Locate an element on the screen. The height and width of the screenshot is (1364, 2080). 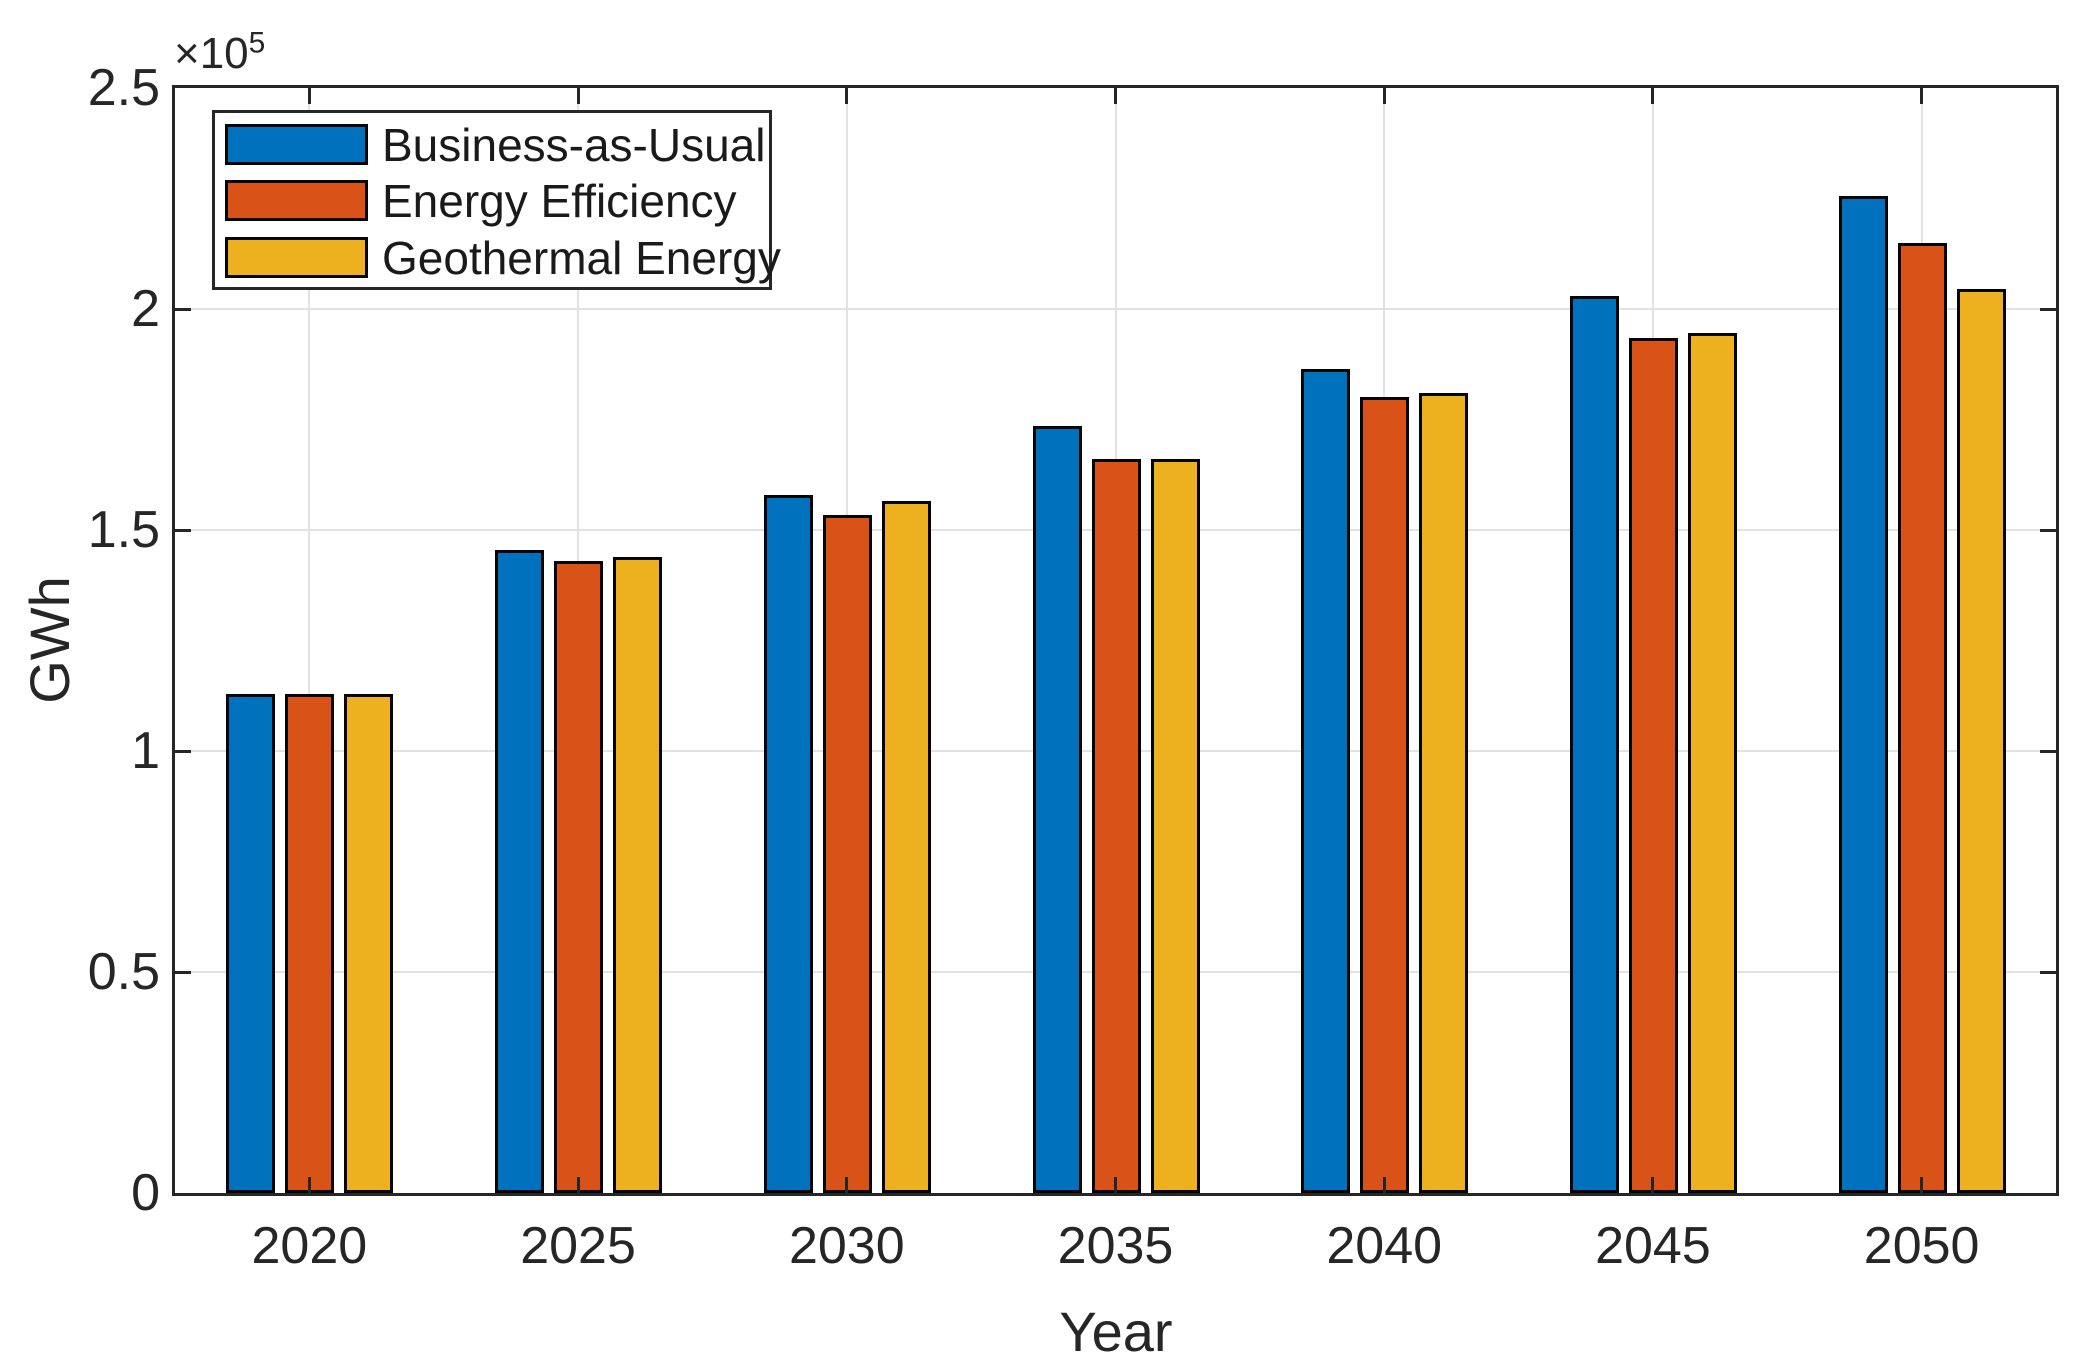
legend-label: Energy Efficiency is located at coordinates (559, 200).